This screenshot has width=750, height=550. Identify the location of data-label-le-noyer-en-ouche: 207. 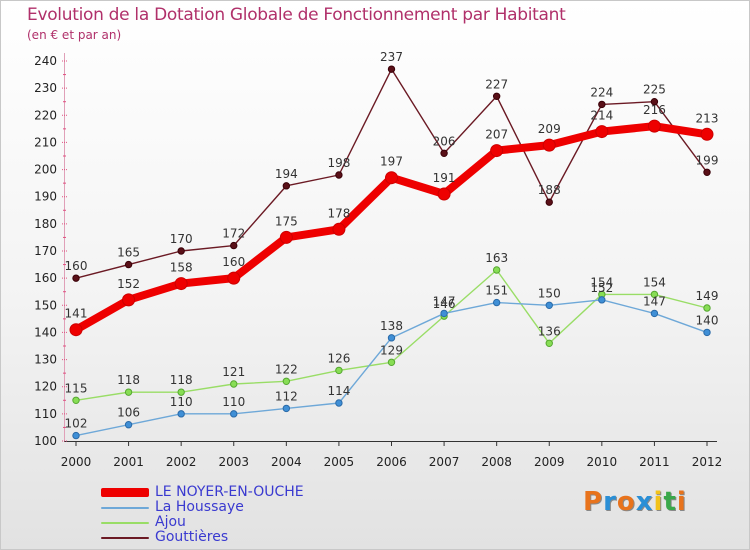
(496, 135).